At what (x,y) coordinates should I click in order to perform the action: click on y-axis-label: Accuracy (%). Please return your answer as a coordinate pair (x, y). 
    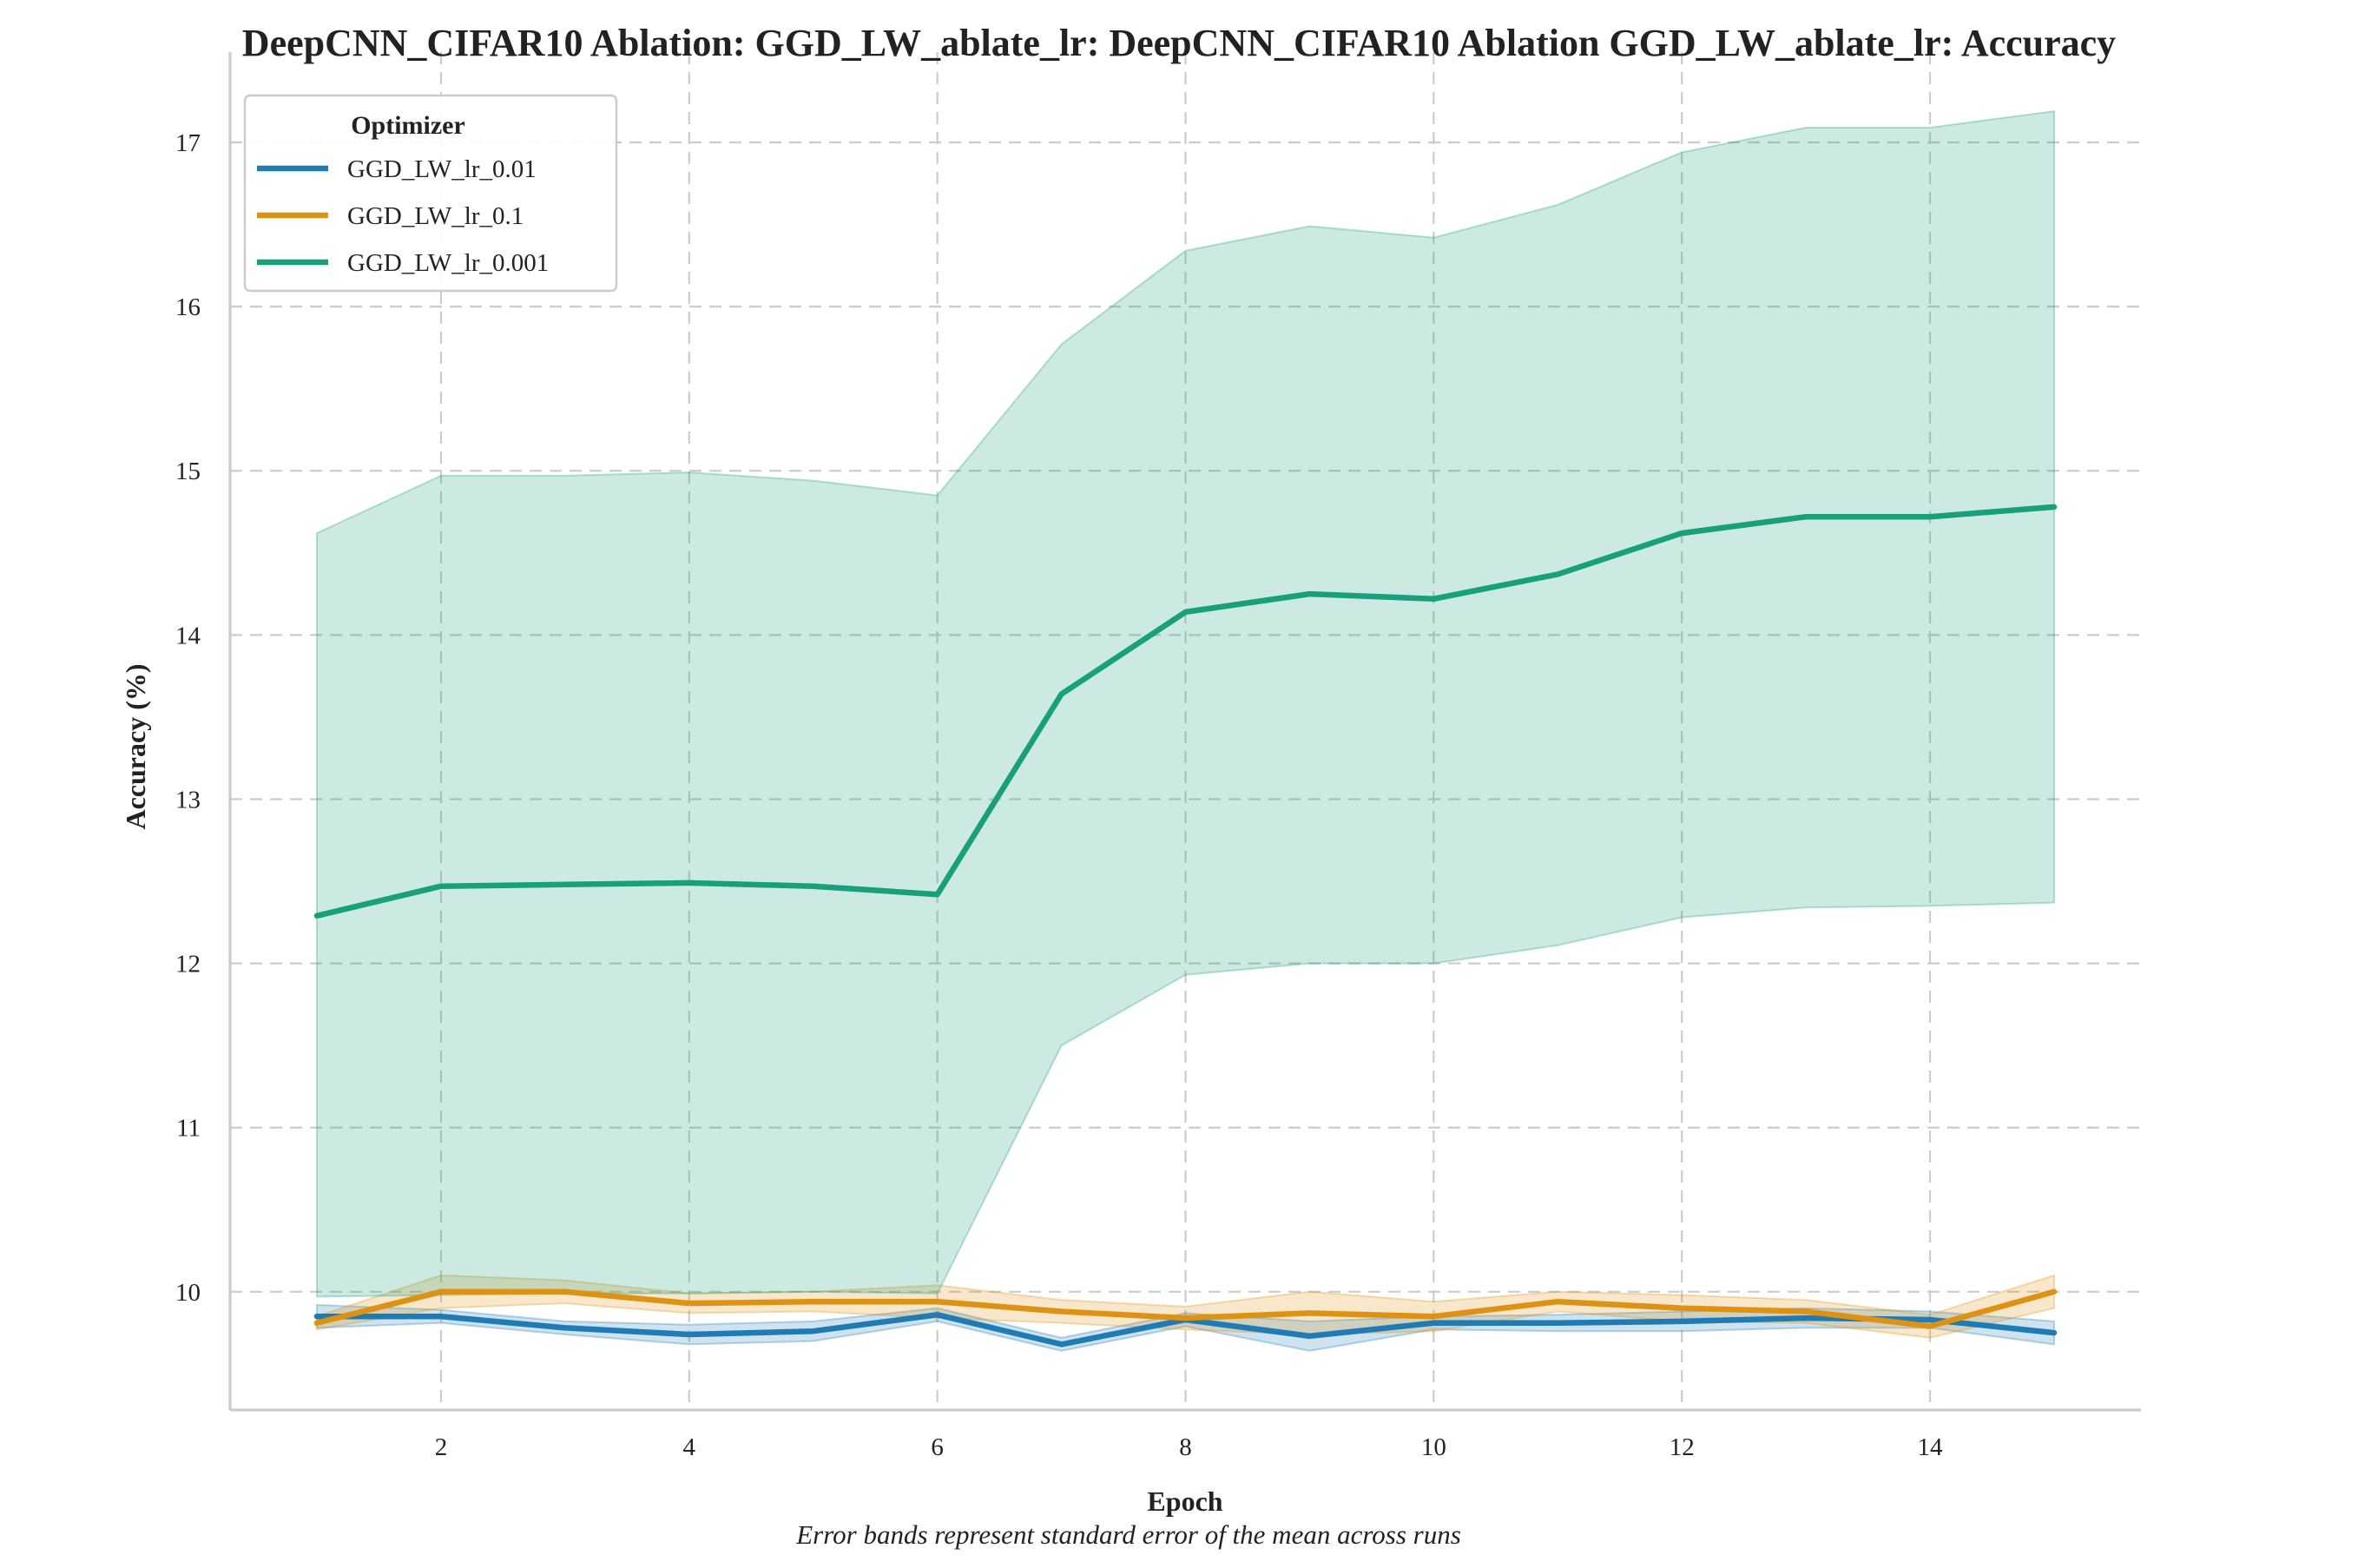
    Looking at the image, I should click on (135, 746).